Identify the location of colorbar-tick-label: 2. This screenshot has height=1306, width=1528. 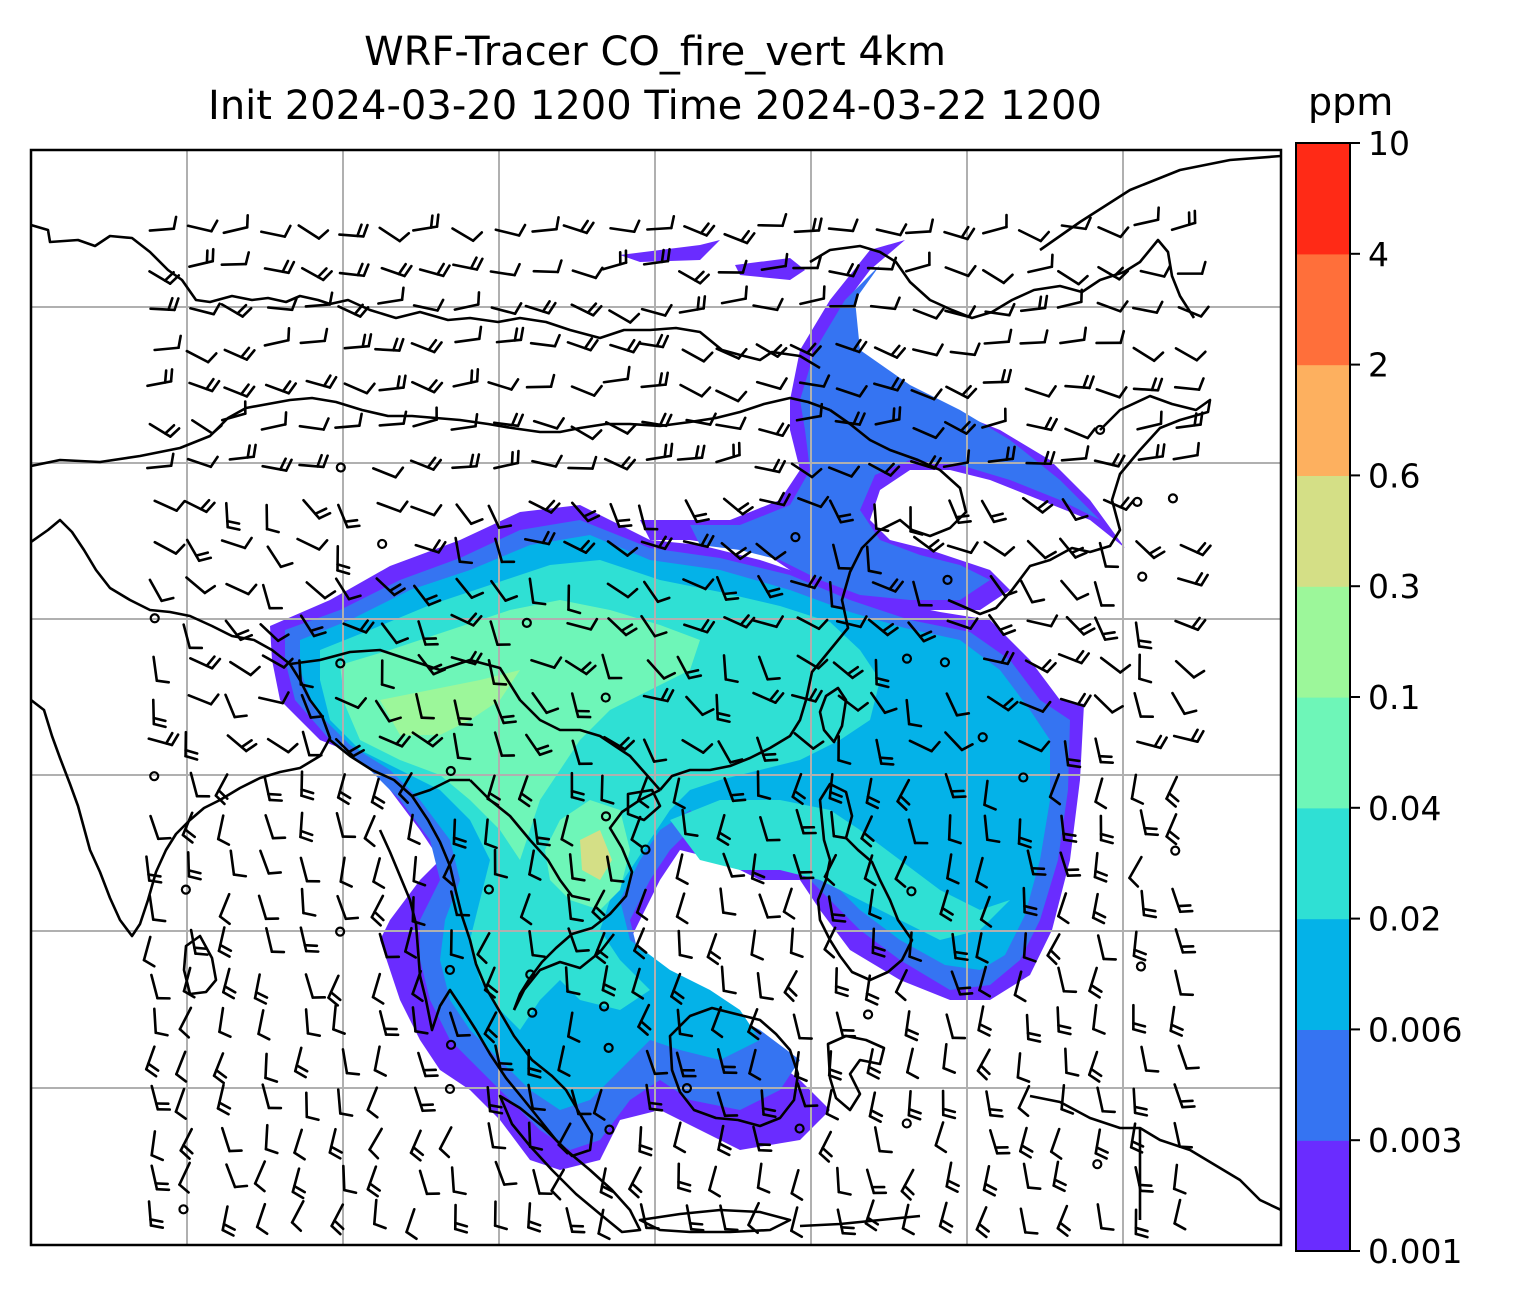
(1378, 365).